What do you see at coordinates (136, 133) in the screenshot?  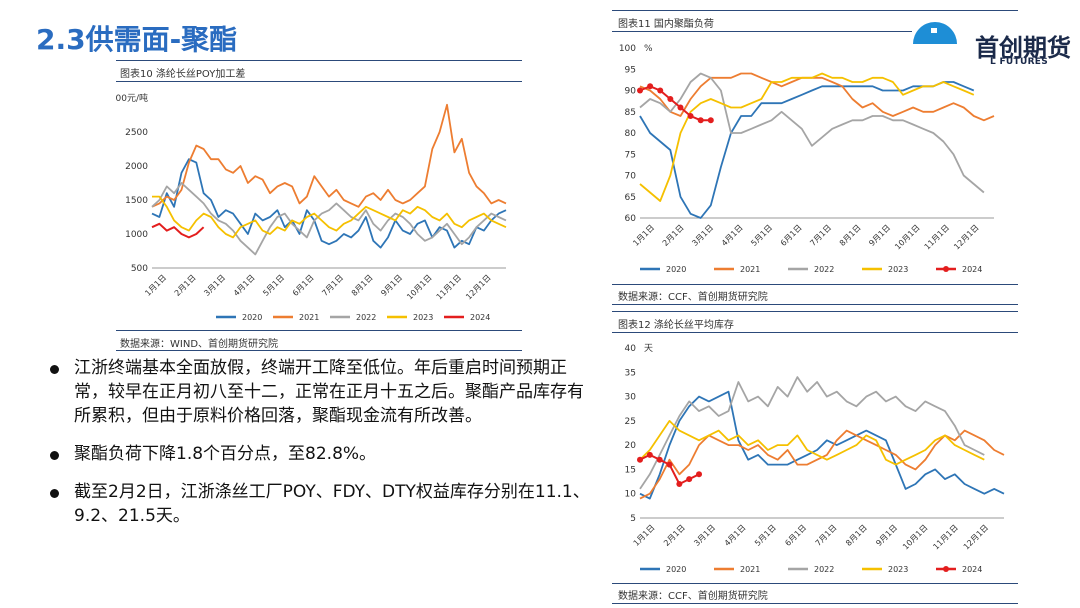 I see `y-tick-label: 2500` at bounding box center [136, 133].